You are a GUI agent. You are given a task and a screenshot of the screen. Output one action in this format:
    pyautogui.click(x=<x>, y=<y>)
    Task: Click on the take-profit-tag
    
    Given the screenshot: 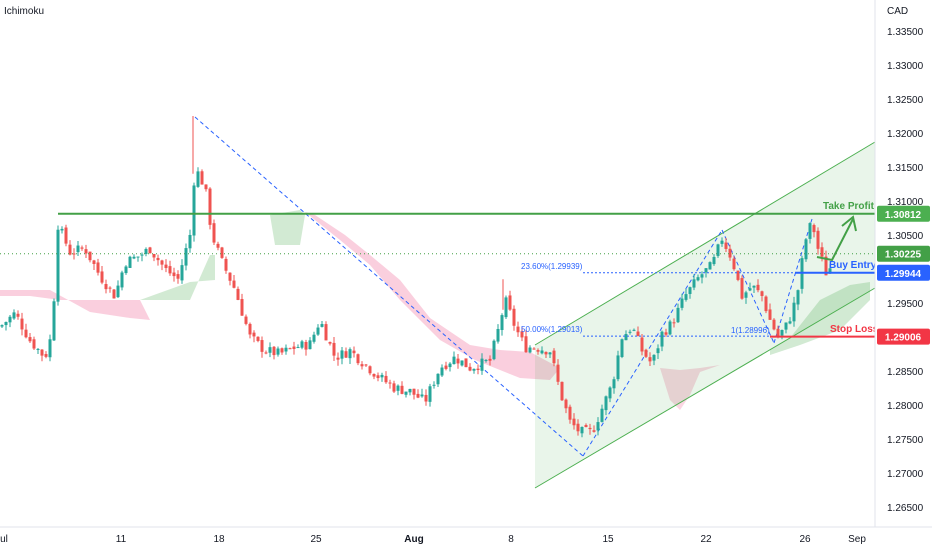 What is the action you would take?
    pyautogui.click(x=903, y=213)
    